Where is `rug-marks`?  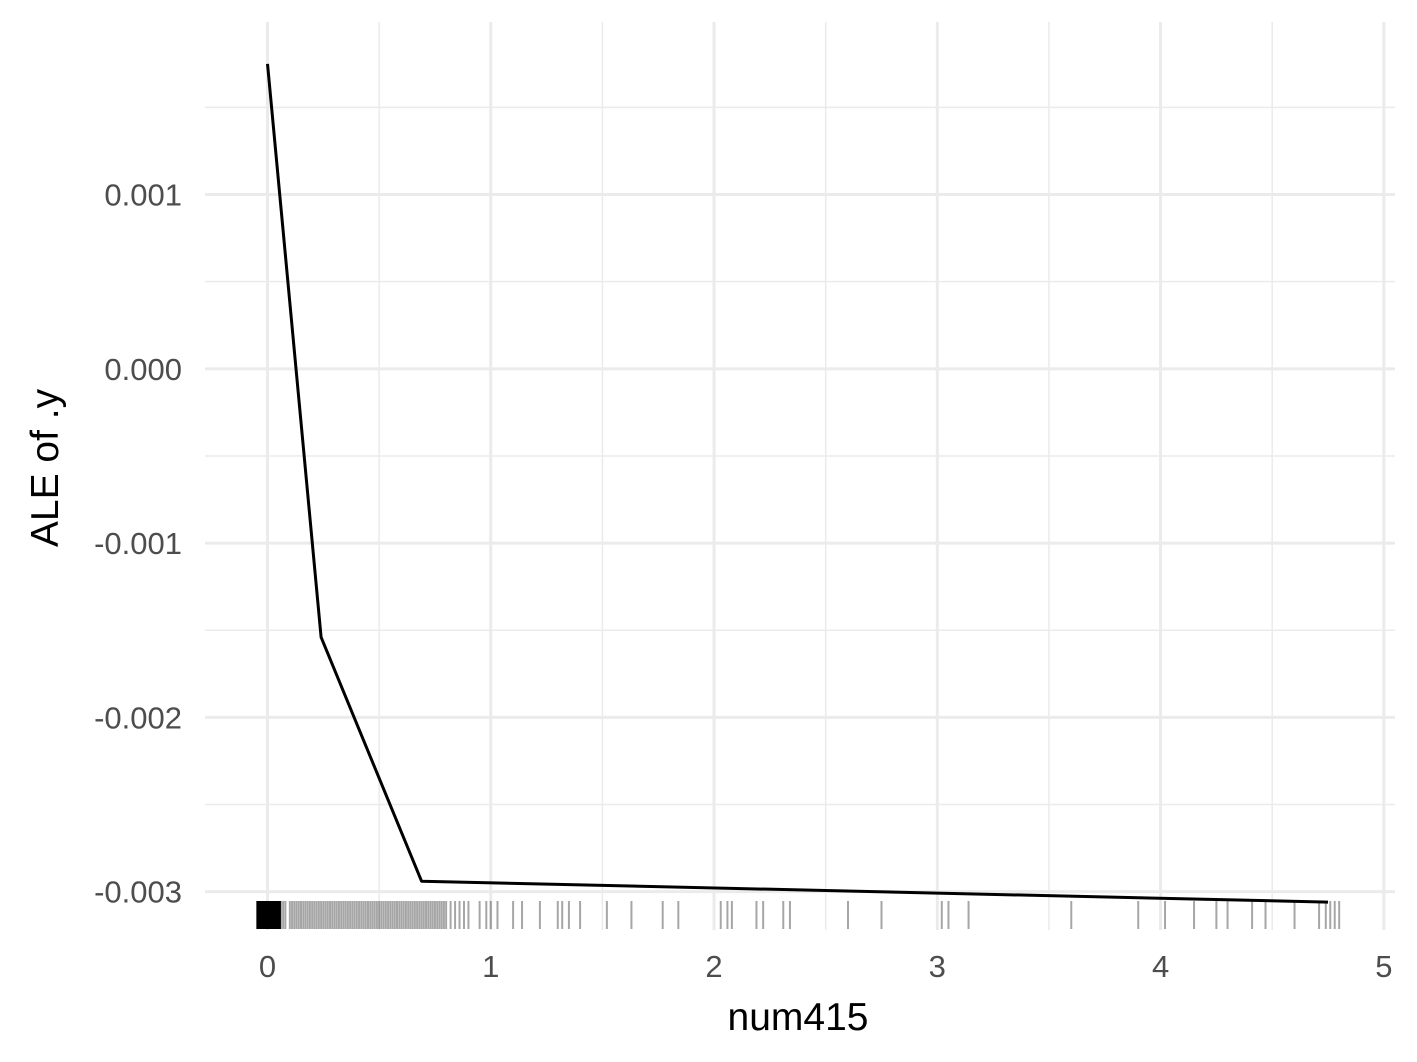
rug-marks is located at coordinates (798, 915).